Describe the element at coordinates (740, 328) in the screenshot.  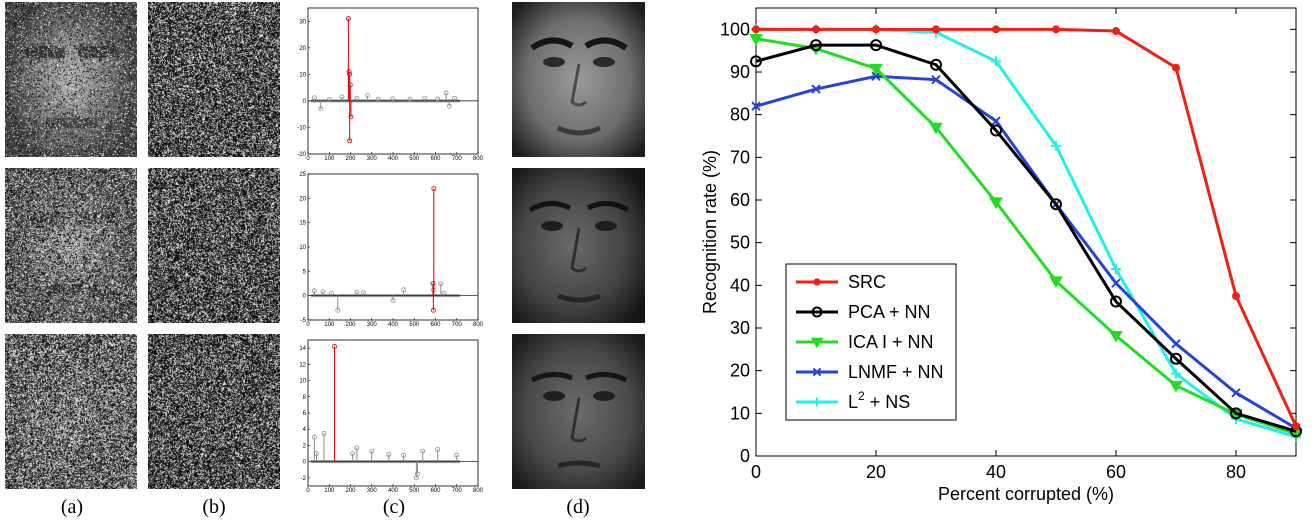
I see `y-tick-label: 30` at that location.